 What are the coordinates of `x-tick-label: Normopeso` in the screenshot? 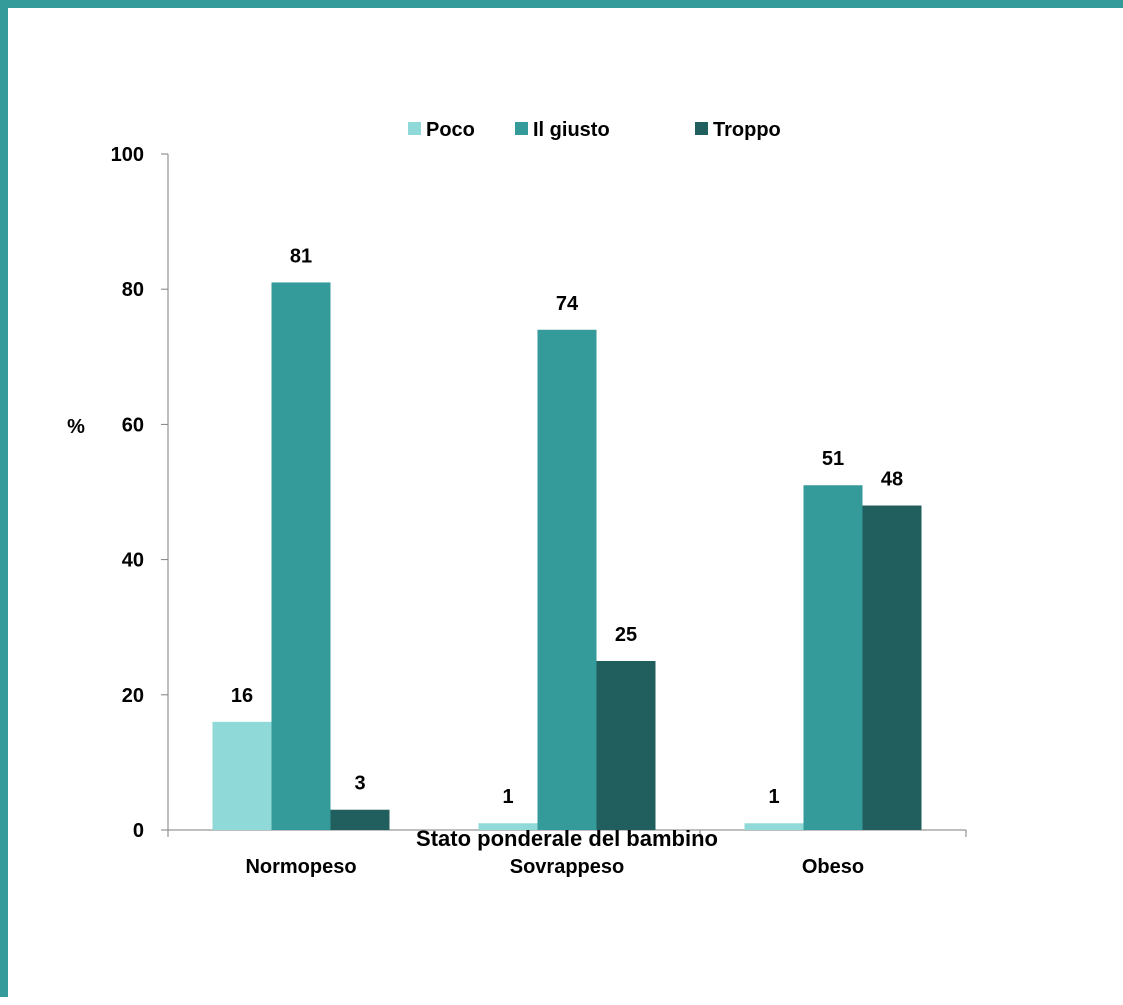 It's located at (300, 867).